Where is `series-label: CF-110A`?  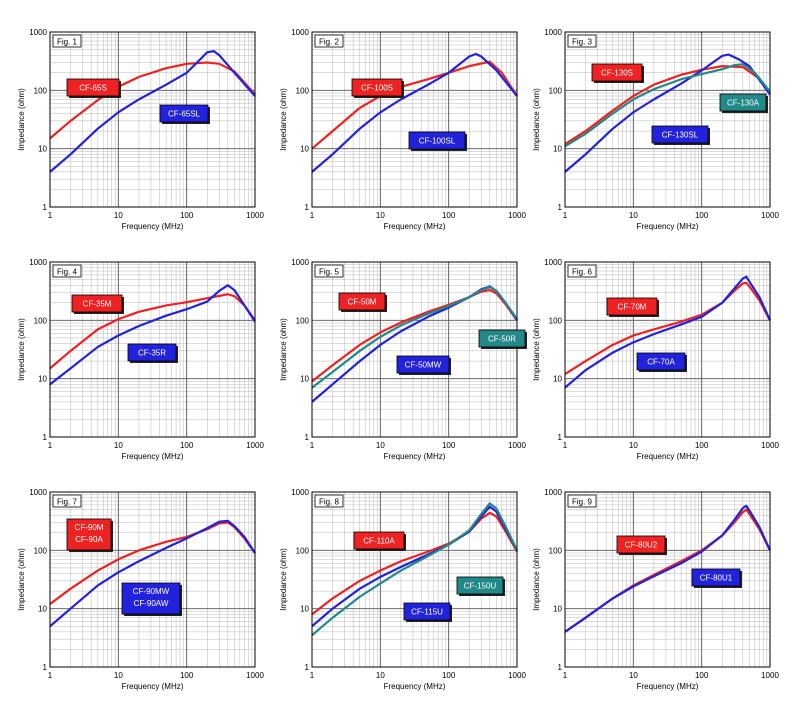
series-label: CF-110A is located at coordinates (379, 541).